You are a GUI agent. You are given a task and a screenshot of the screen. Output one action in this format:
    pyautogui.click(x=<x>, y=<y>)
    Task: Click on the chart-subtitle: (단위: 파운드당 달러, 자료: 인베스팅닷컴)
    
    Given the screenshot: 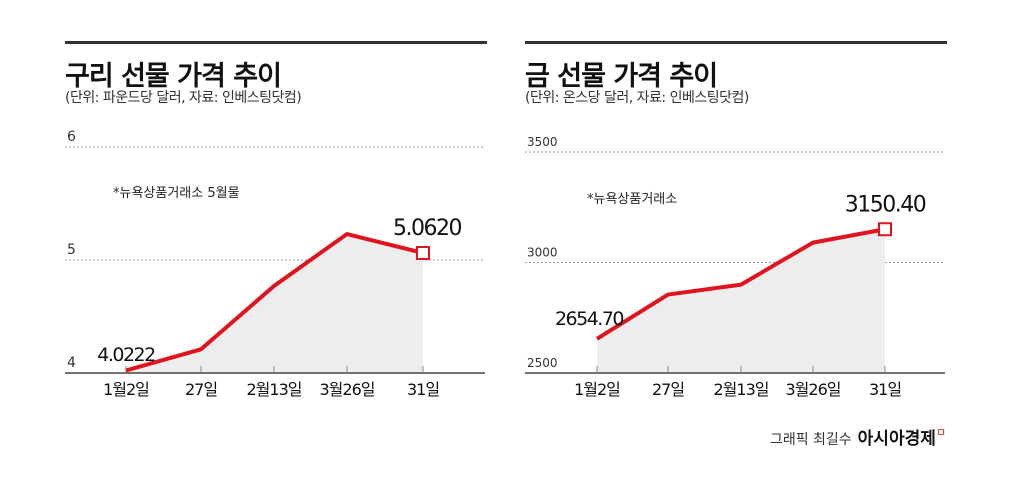 What is the action you would take?
    pyautogui.click(x=183, y=98)
    